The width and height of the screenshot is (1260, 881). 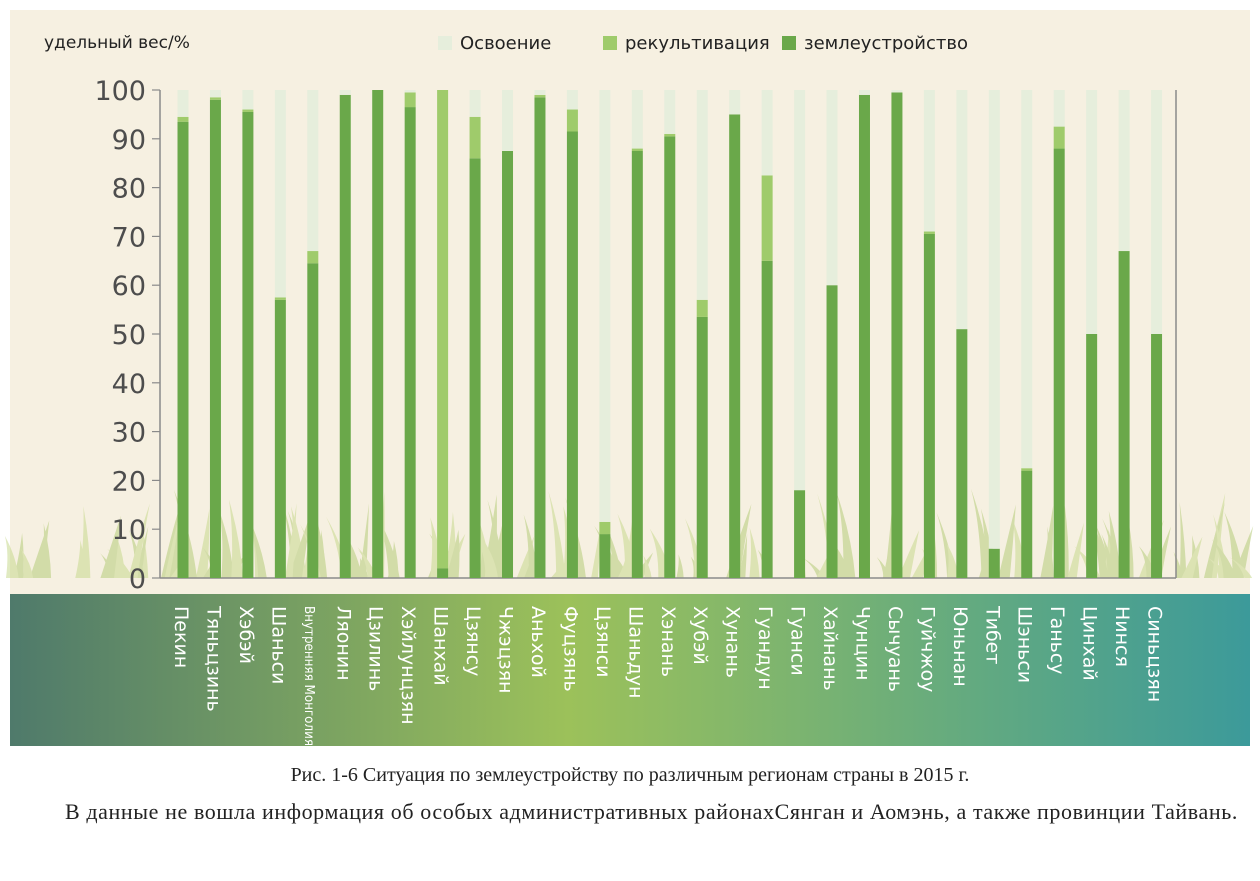 I want to click on category-label: Хэбэй, so click(x=246, y=635).